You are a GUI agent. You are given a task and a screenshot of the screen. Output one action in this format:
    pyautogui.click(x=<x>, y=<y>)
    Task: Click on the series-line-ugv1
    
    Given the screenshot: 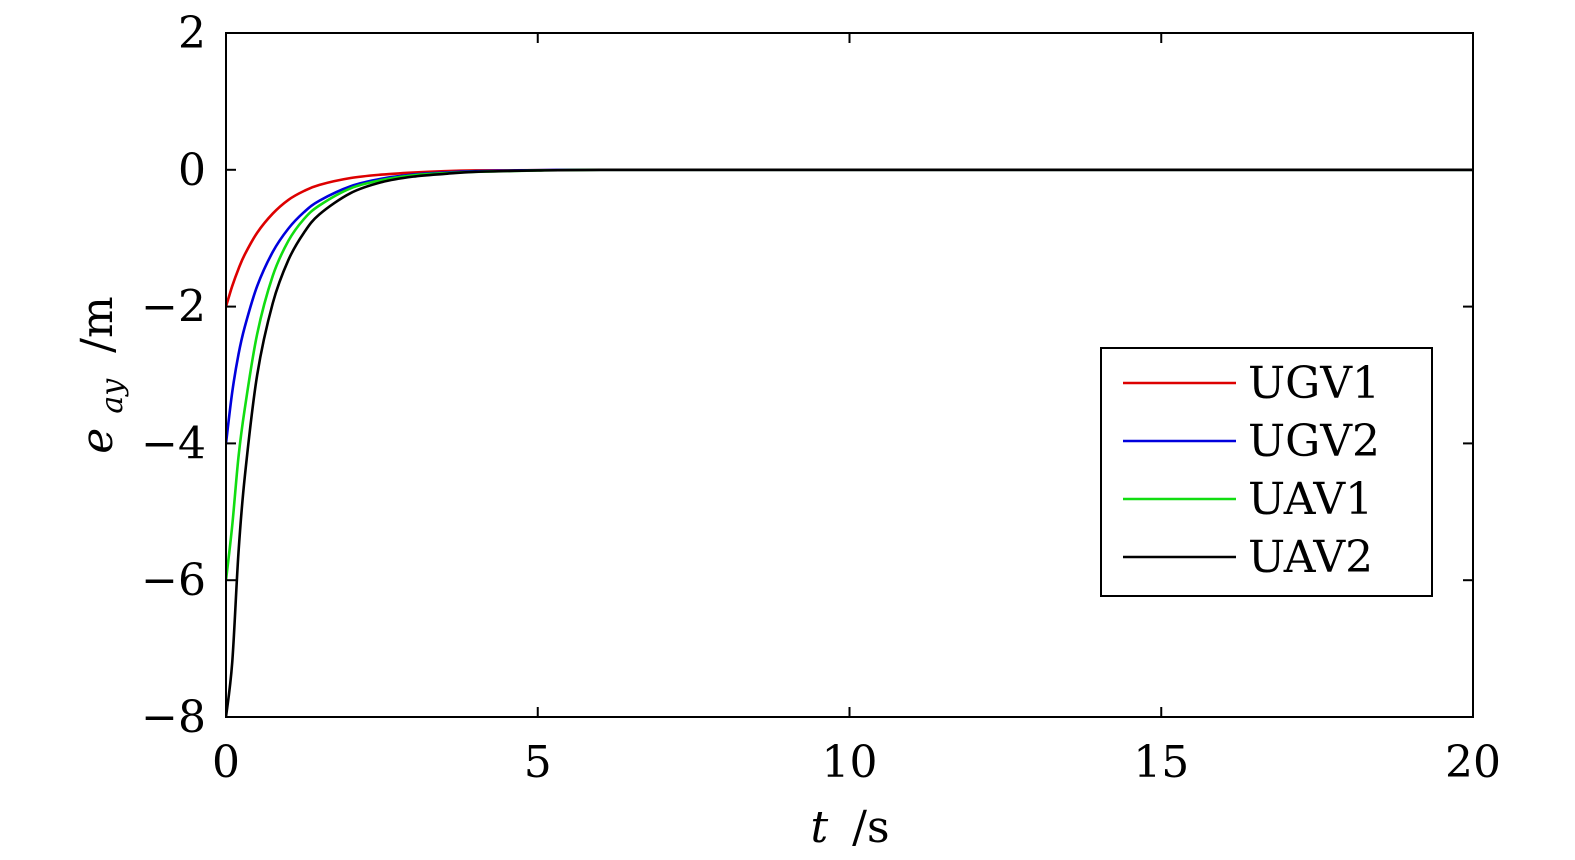 What is the action you would take?
    pyautogui.click(x=849, y=237)
    